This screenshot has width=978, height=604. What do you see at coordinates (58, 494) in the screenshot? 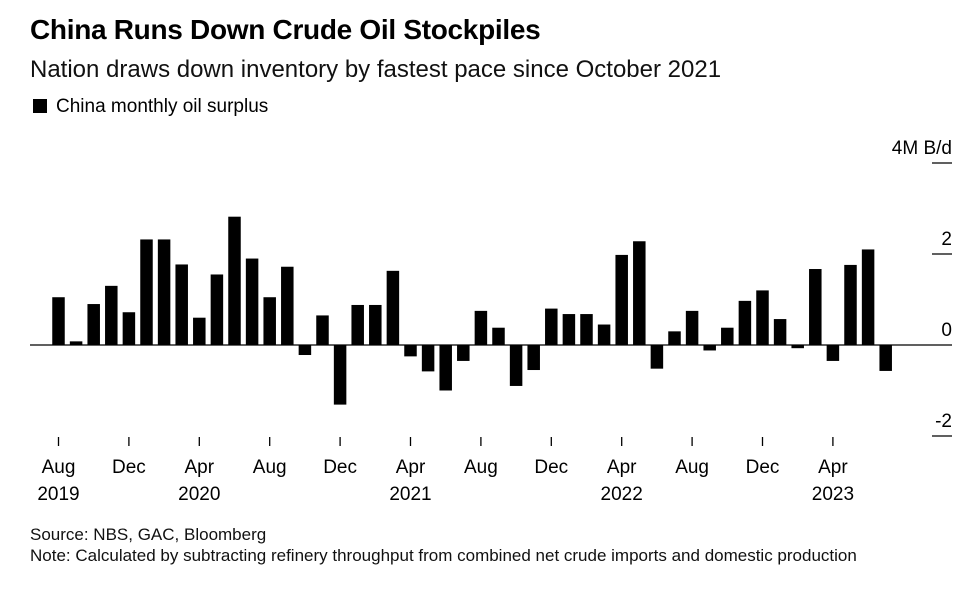
I see `x-tick-label-year: 2019` at bounding box center [58, 494].